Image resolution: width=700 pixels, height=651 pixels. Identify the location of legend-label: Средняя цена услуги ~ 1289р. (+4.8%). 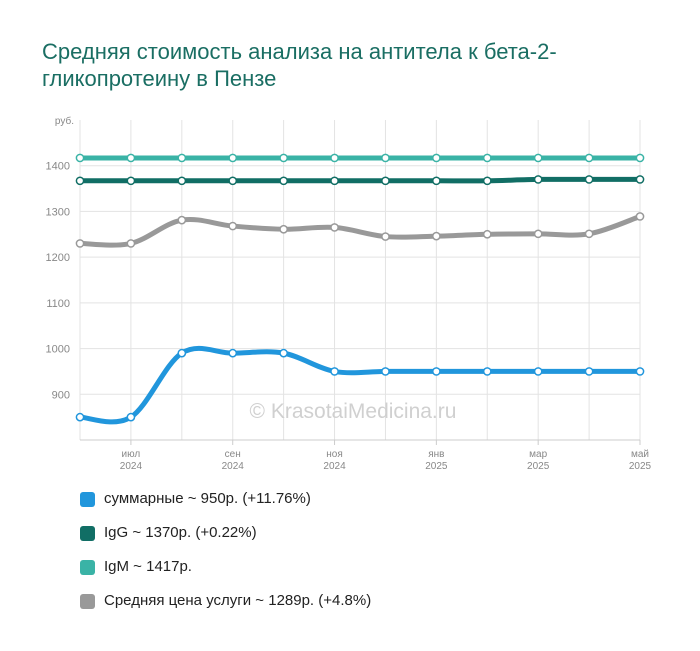
(238, 600).